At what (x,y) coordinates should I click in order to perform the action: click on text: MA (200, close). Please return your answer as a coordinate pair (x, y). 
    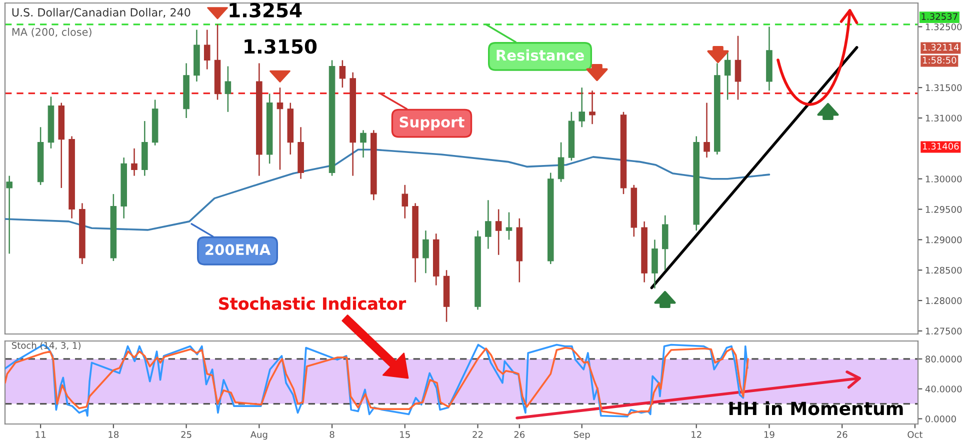
    Looking at the image, I should click on (52, 33).